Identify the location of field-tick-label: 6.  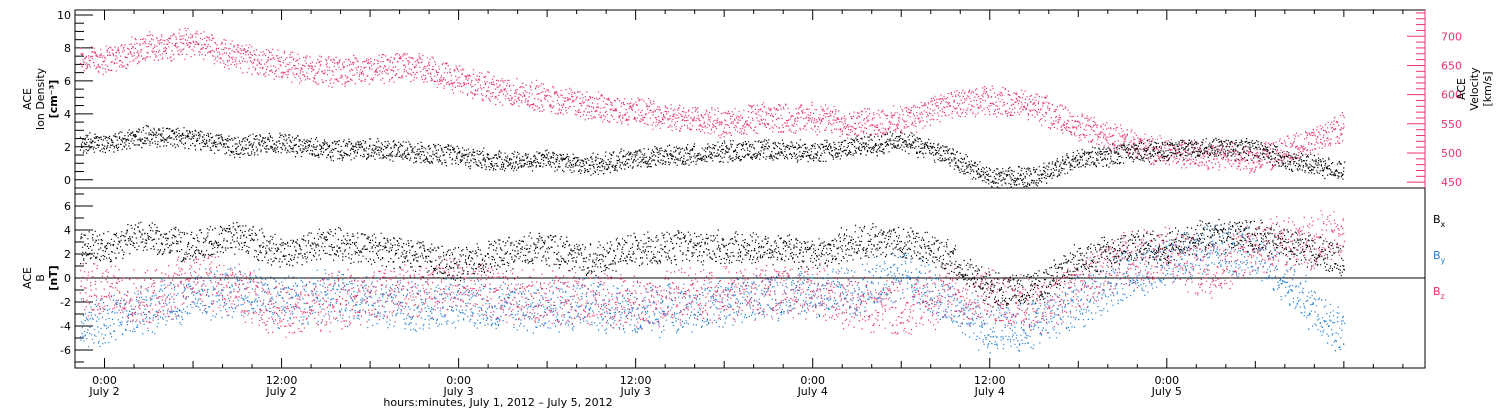
(67, 206).